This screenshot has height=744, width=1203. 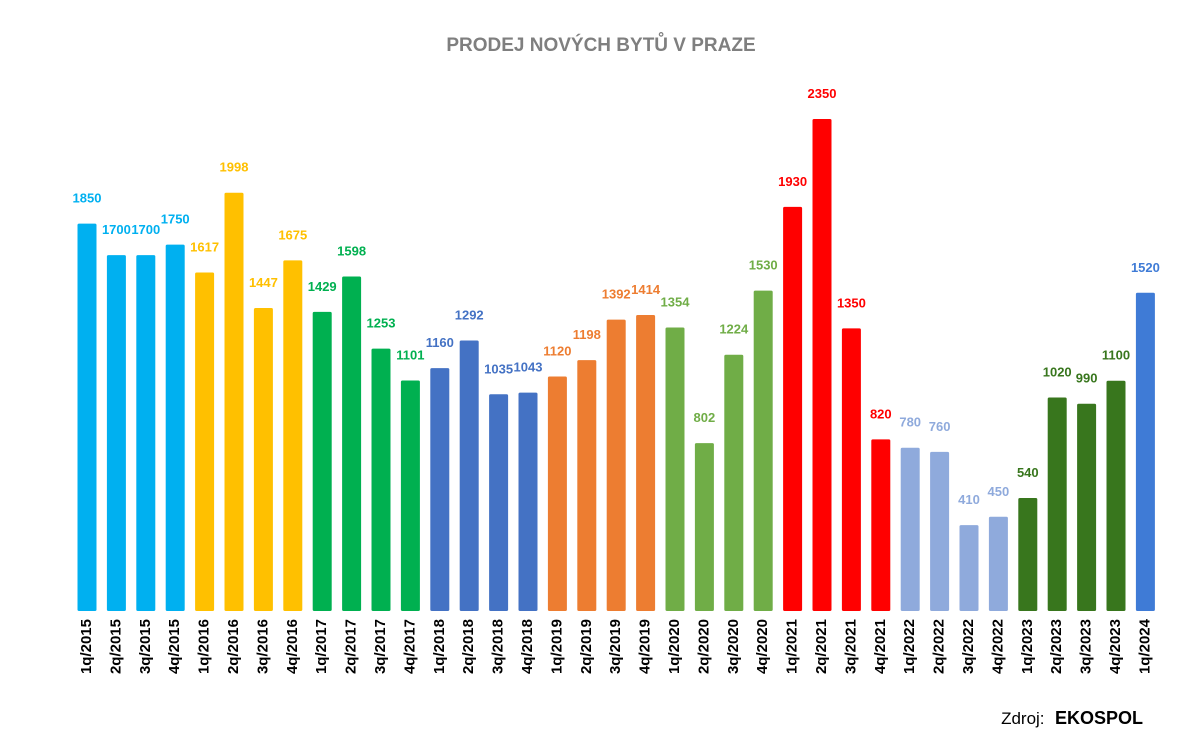 What do you see at coordinates (499, 502) in the screenshot?
I see `bar-3q-2018` at bounding box center [499, 502].